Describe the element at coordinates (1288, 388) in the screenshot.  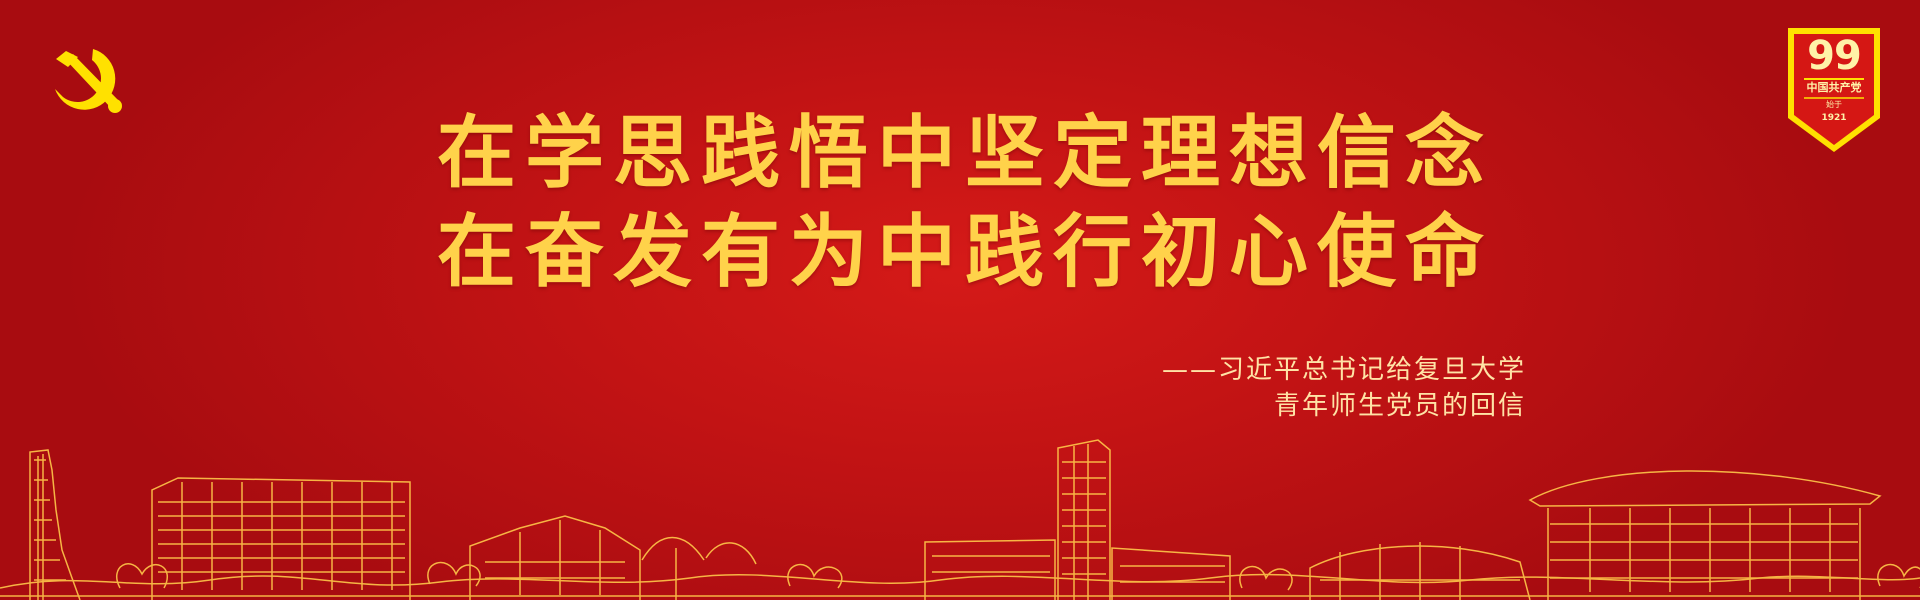
I see `attribution: ——习近平总书记给复旦大学 青年师生党员的回信` at that location.